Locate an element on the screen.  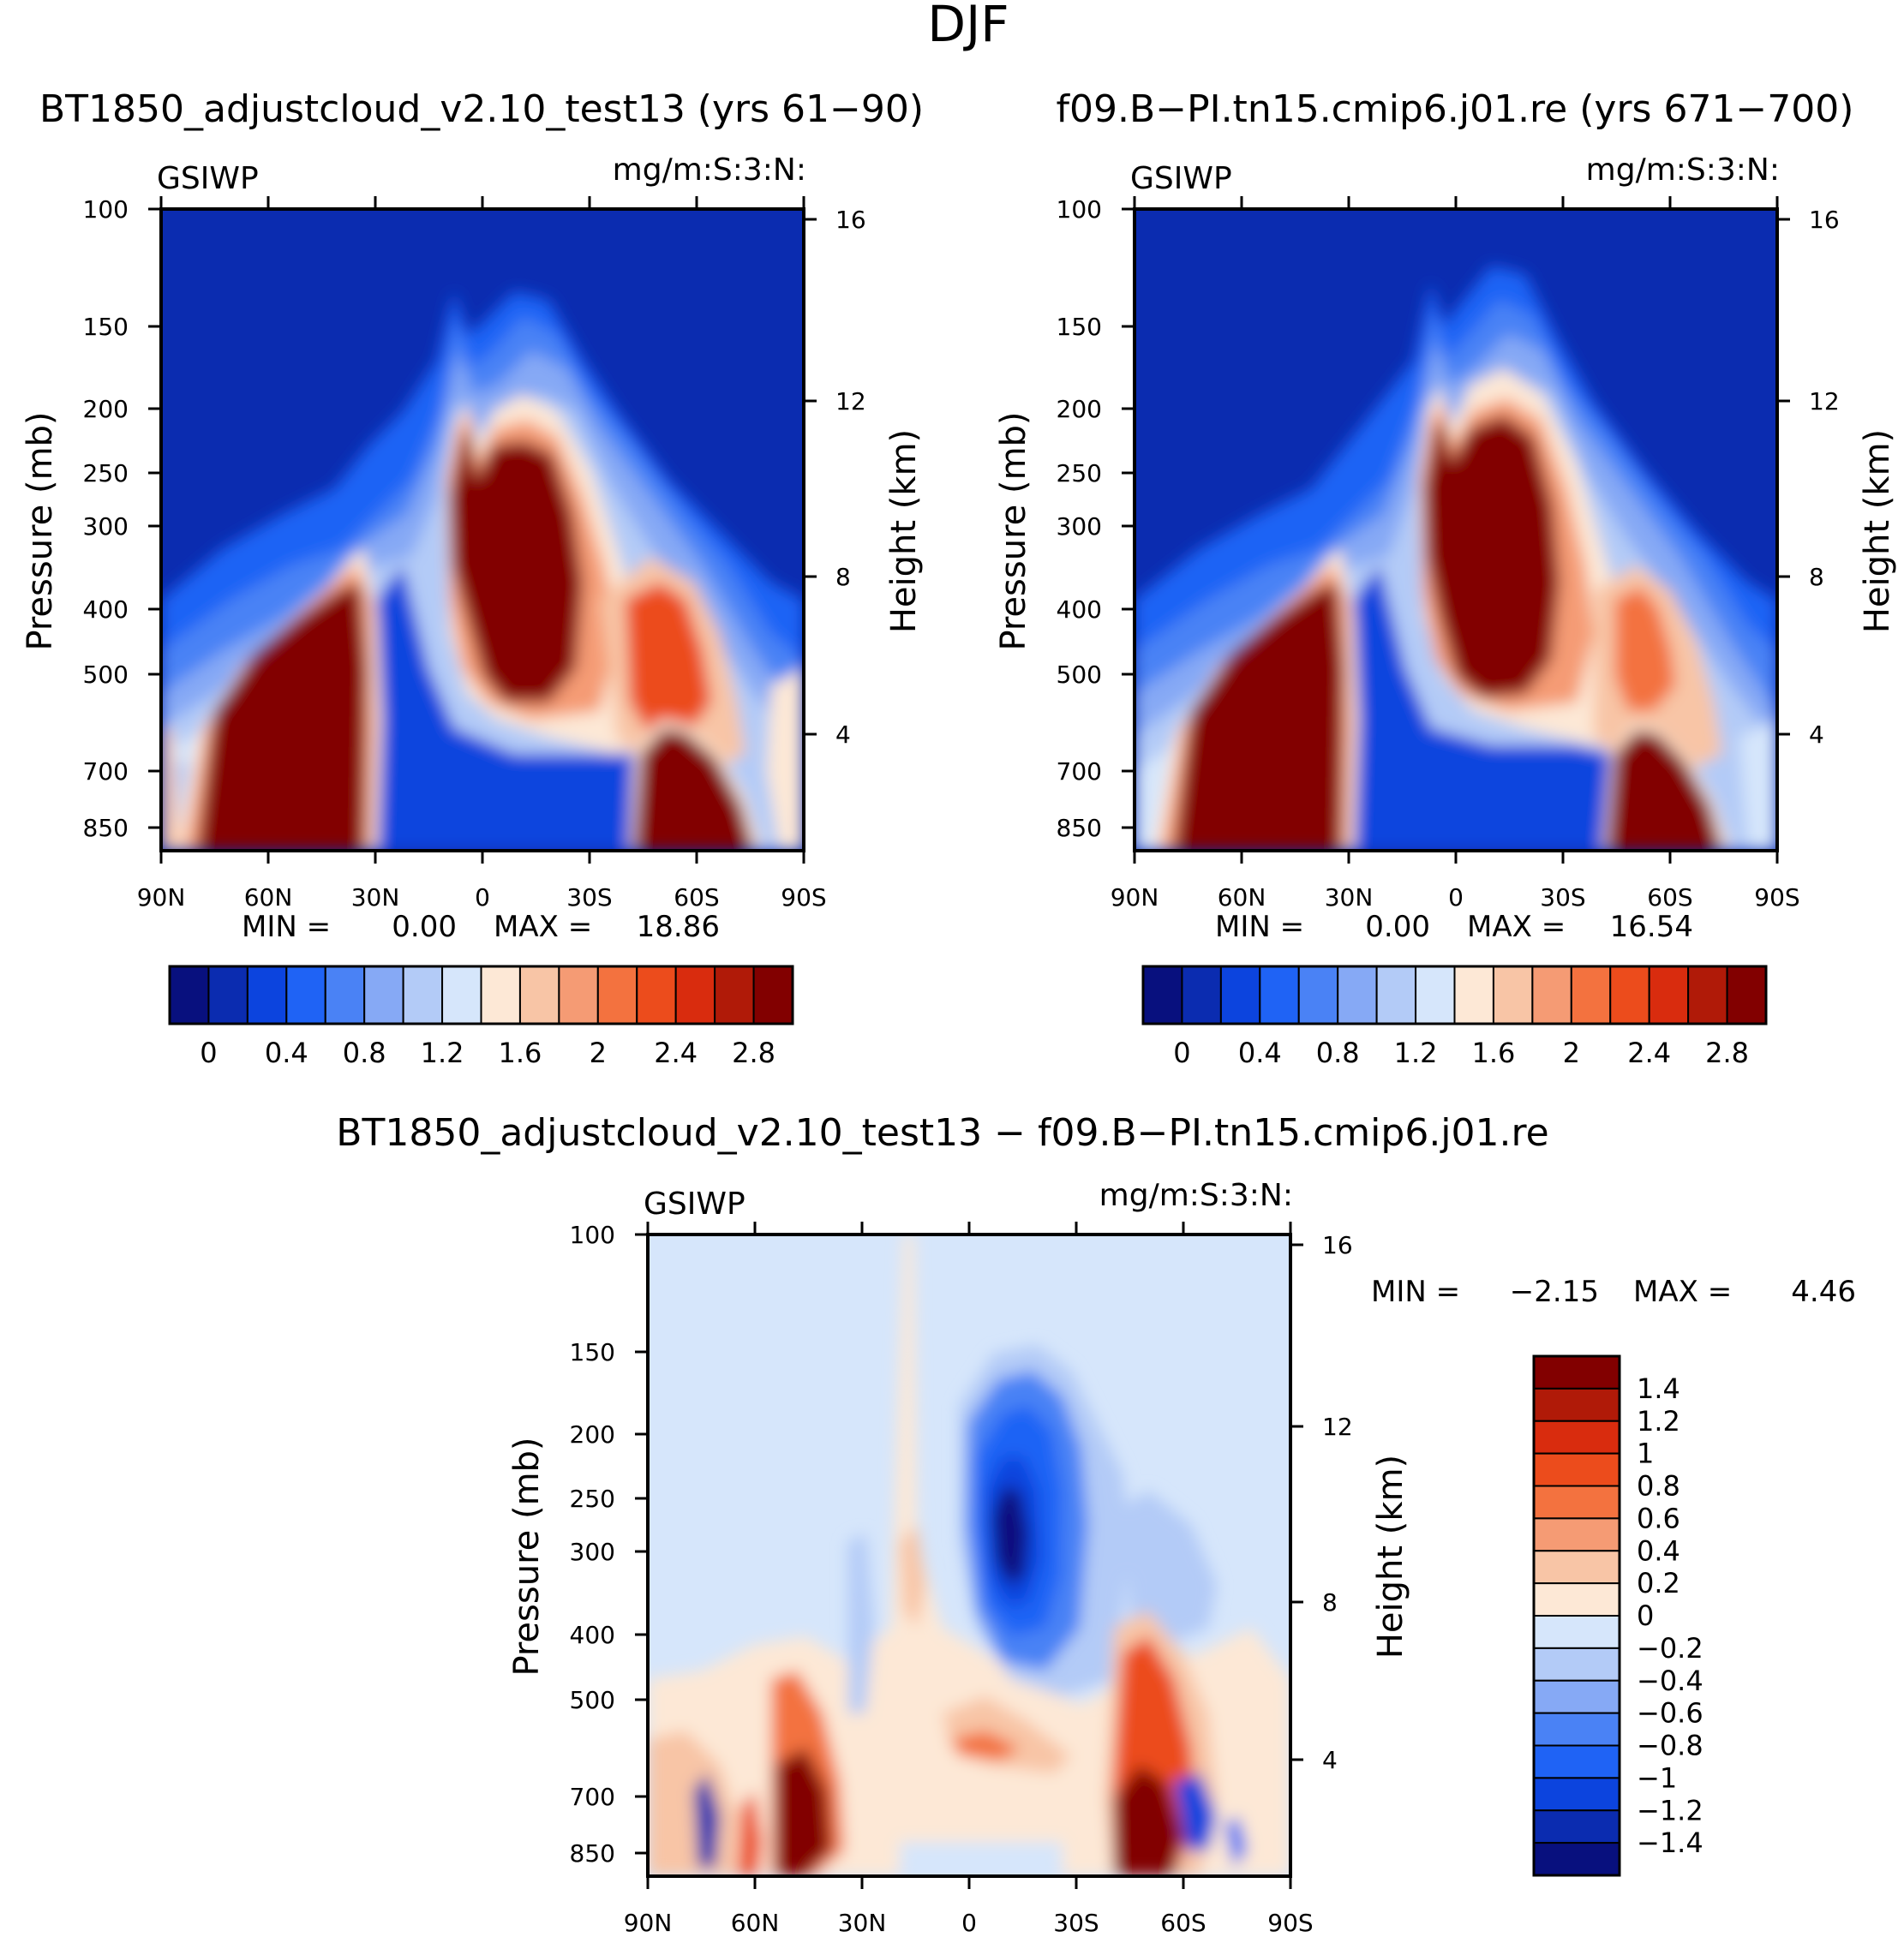
colorbar-label: −0.8 is located at coordinates (1670, 1746).